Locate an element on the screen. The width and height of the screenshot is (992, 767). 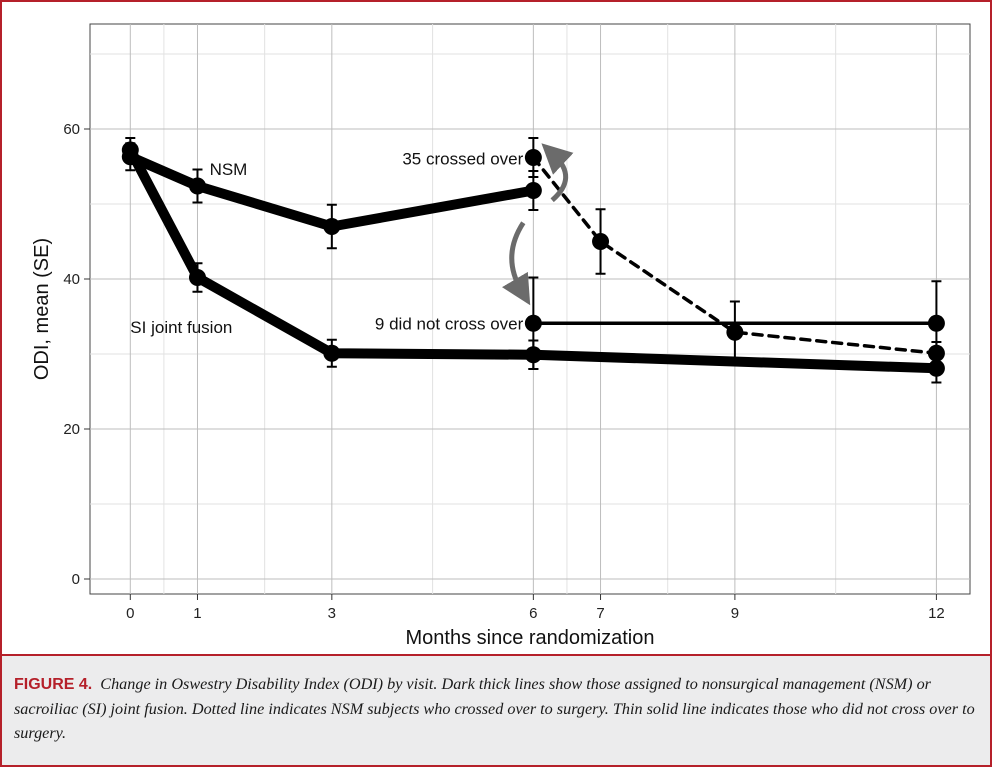
y-tick-label: 20 is located at coordinates (71, 429).